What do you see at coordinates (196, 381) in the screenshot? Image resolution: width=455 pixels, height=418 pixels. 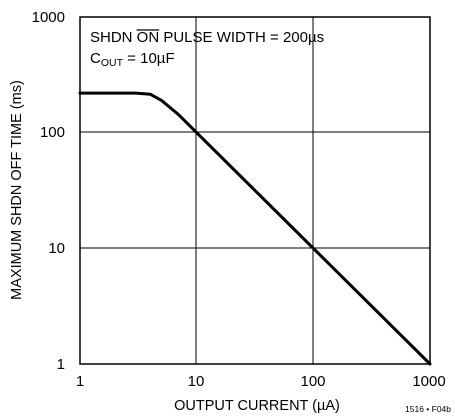 I see `x-tick-label: 10` at bounding box center [196, 381].